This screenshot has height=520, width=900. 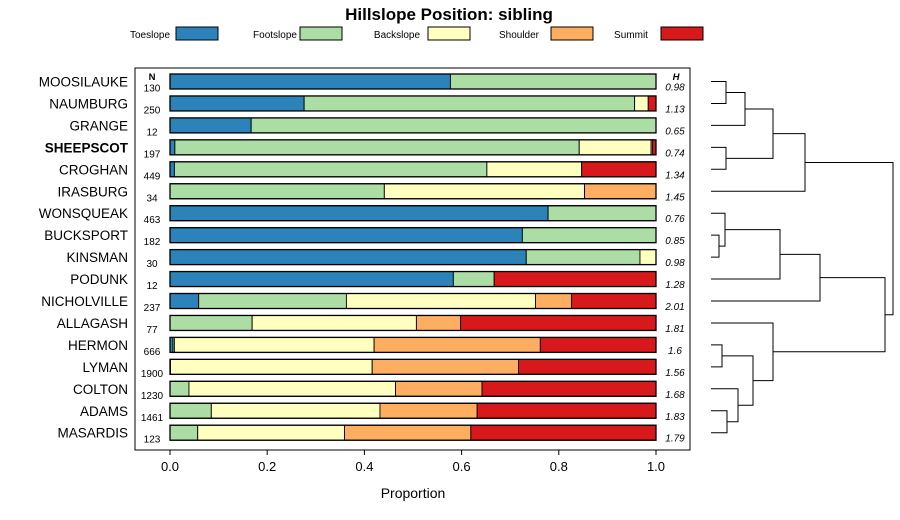 What do you see at coordinates (211, 323) in the screenshot?
I see `bar-segment-allagash-footslope` at bounding box center [211, 323].